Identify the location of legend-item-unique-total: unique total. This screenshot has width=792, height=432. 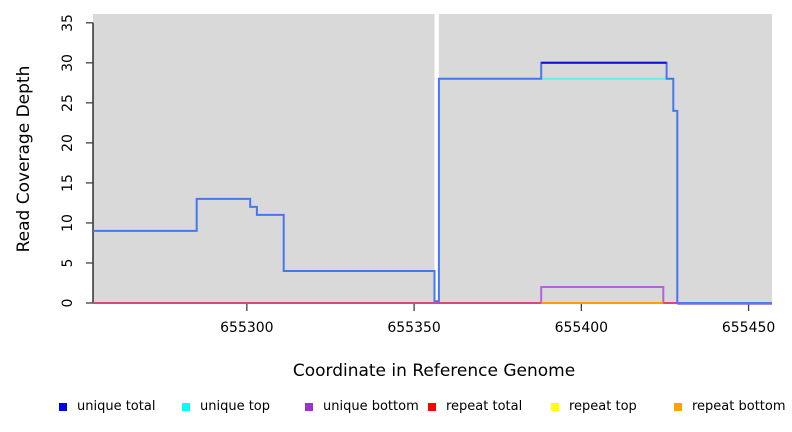
(107, 406).